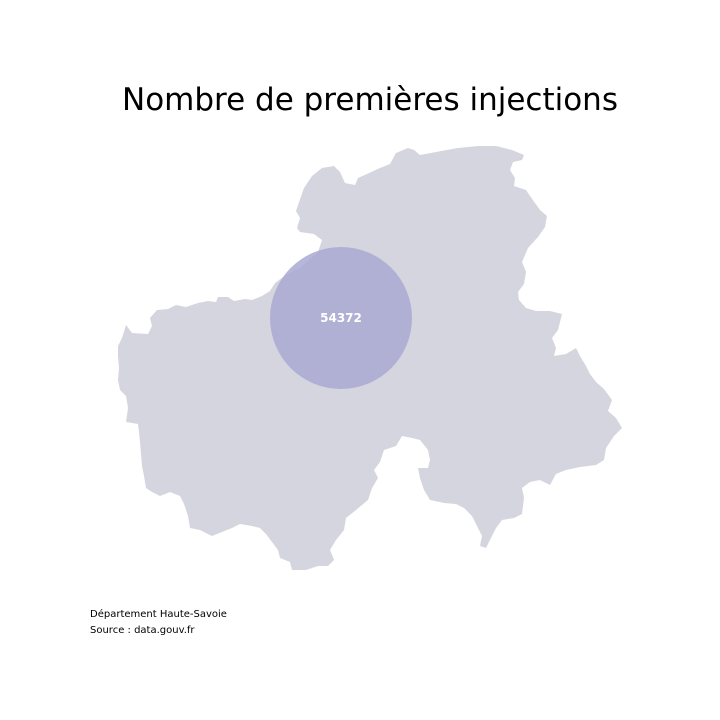 This screenshot has width=720, height=720. What do you see at coordinates (158, 614) in the screenshot?
I see `footer-department: Département Haute-Savoie` at bounding box center [158, 614].